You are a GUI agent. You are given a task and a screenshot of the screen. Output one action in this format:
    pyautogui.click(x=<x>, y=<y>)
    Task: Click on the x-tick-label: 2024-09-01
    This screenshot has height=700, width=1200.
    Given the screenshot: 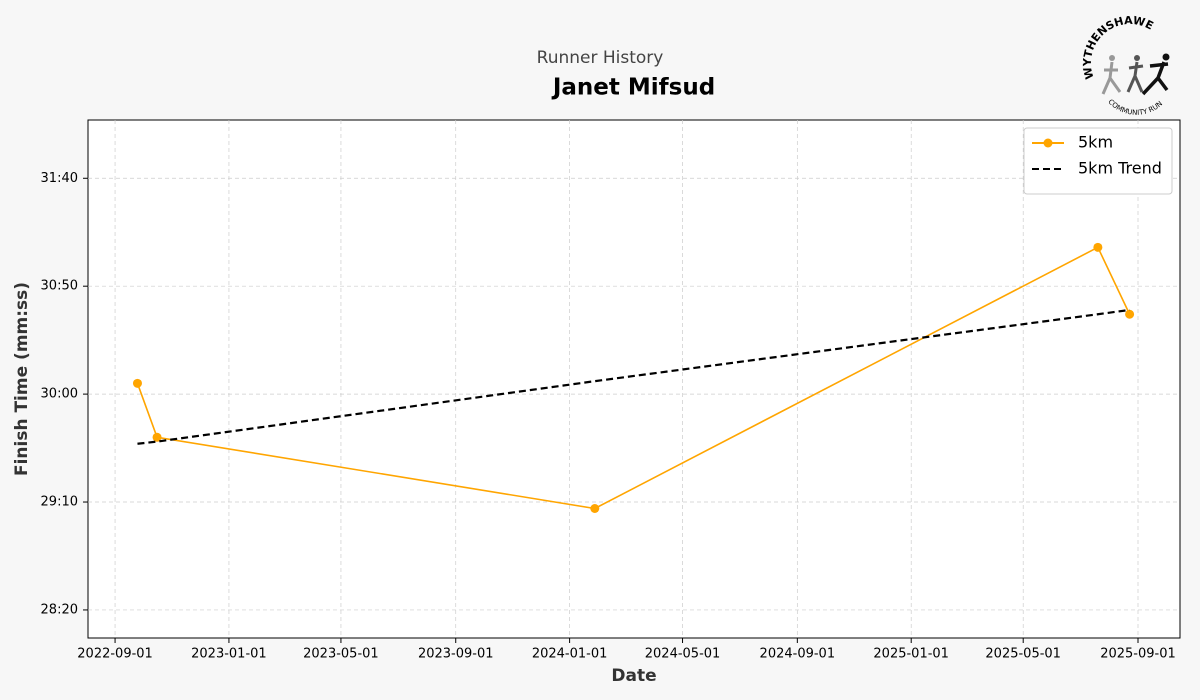 What is the action you would take?
    pyautogui.click(x=798, y=654)
    